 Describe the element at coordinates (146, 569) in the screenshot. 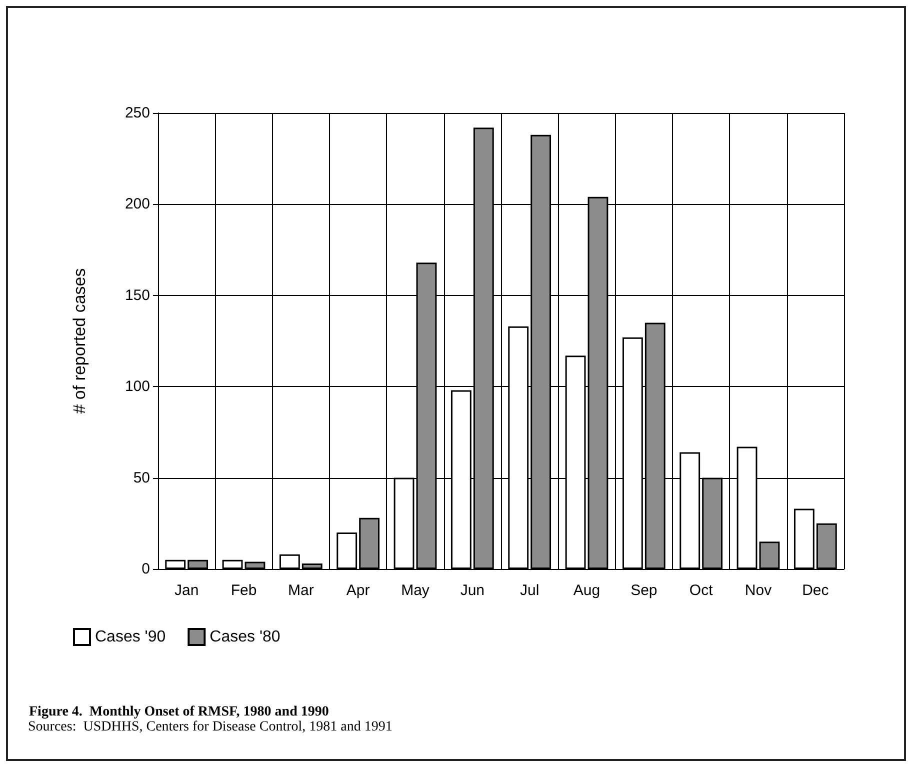

I see `y-tick-label: 0` at that location.